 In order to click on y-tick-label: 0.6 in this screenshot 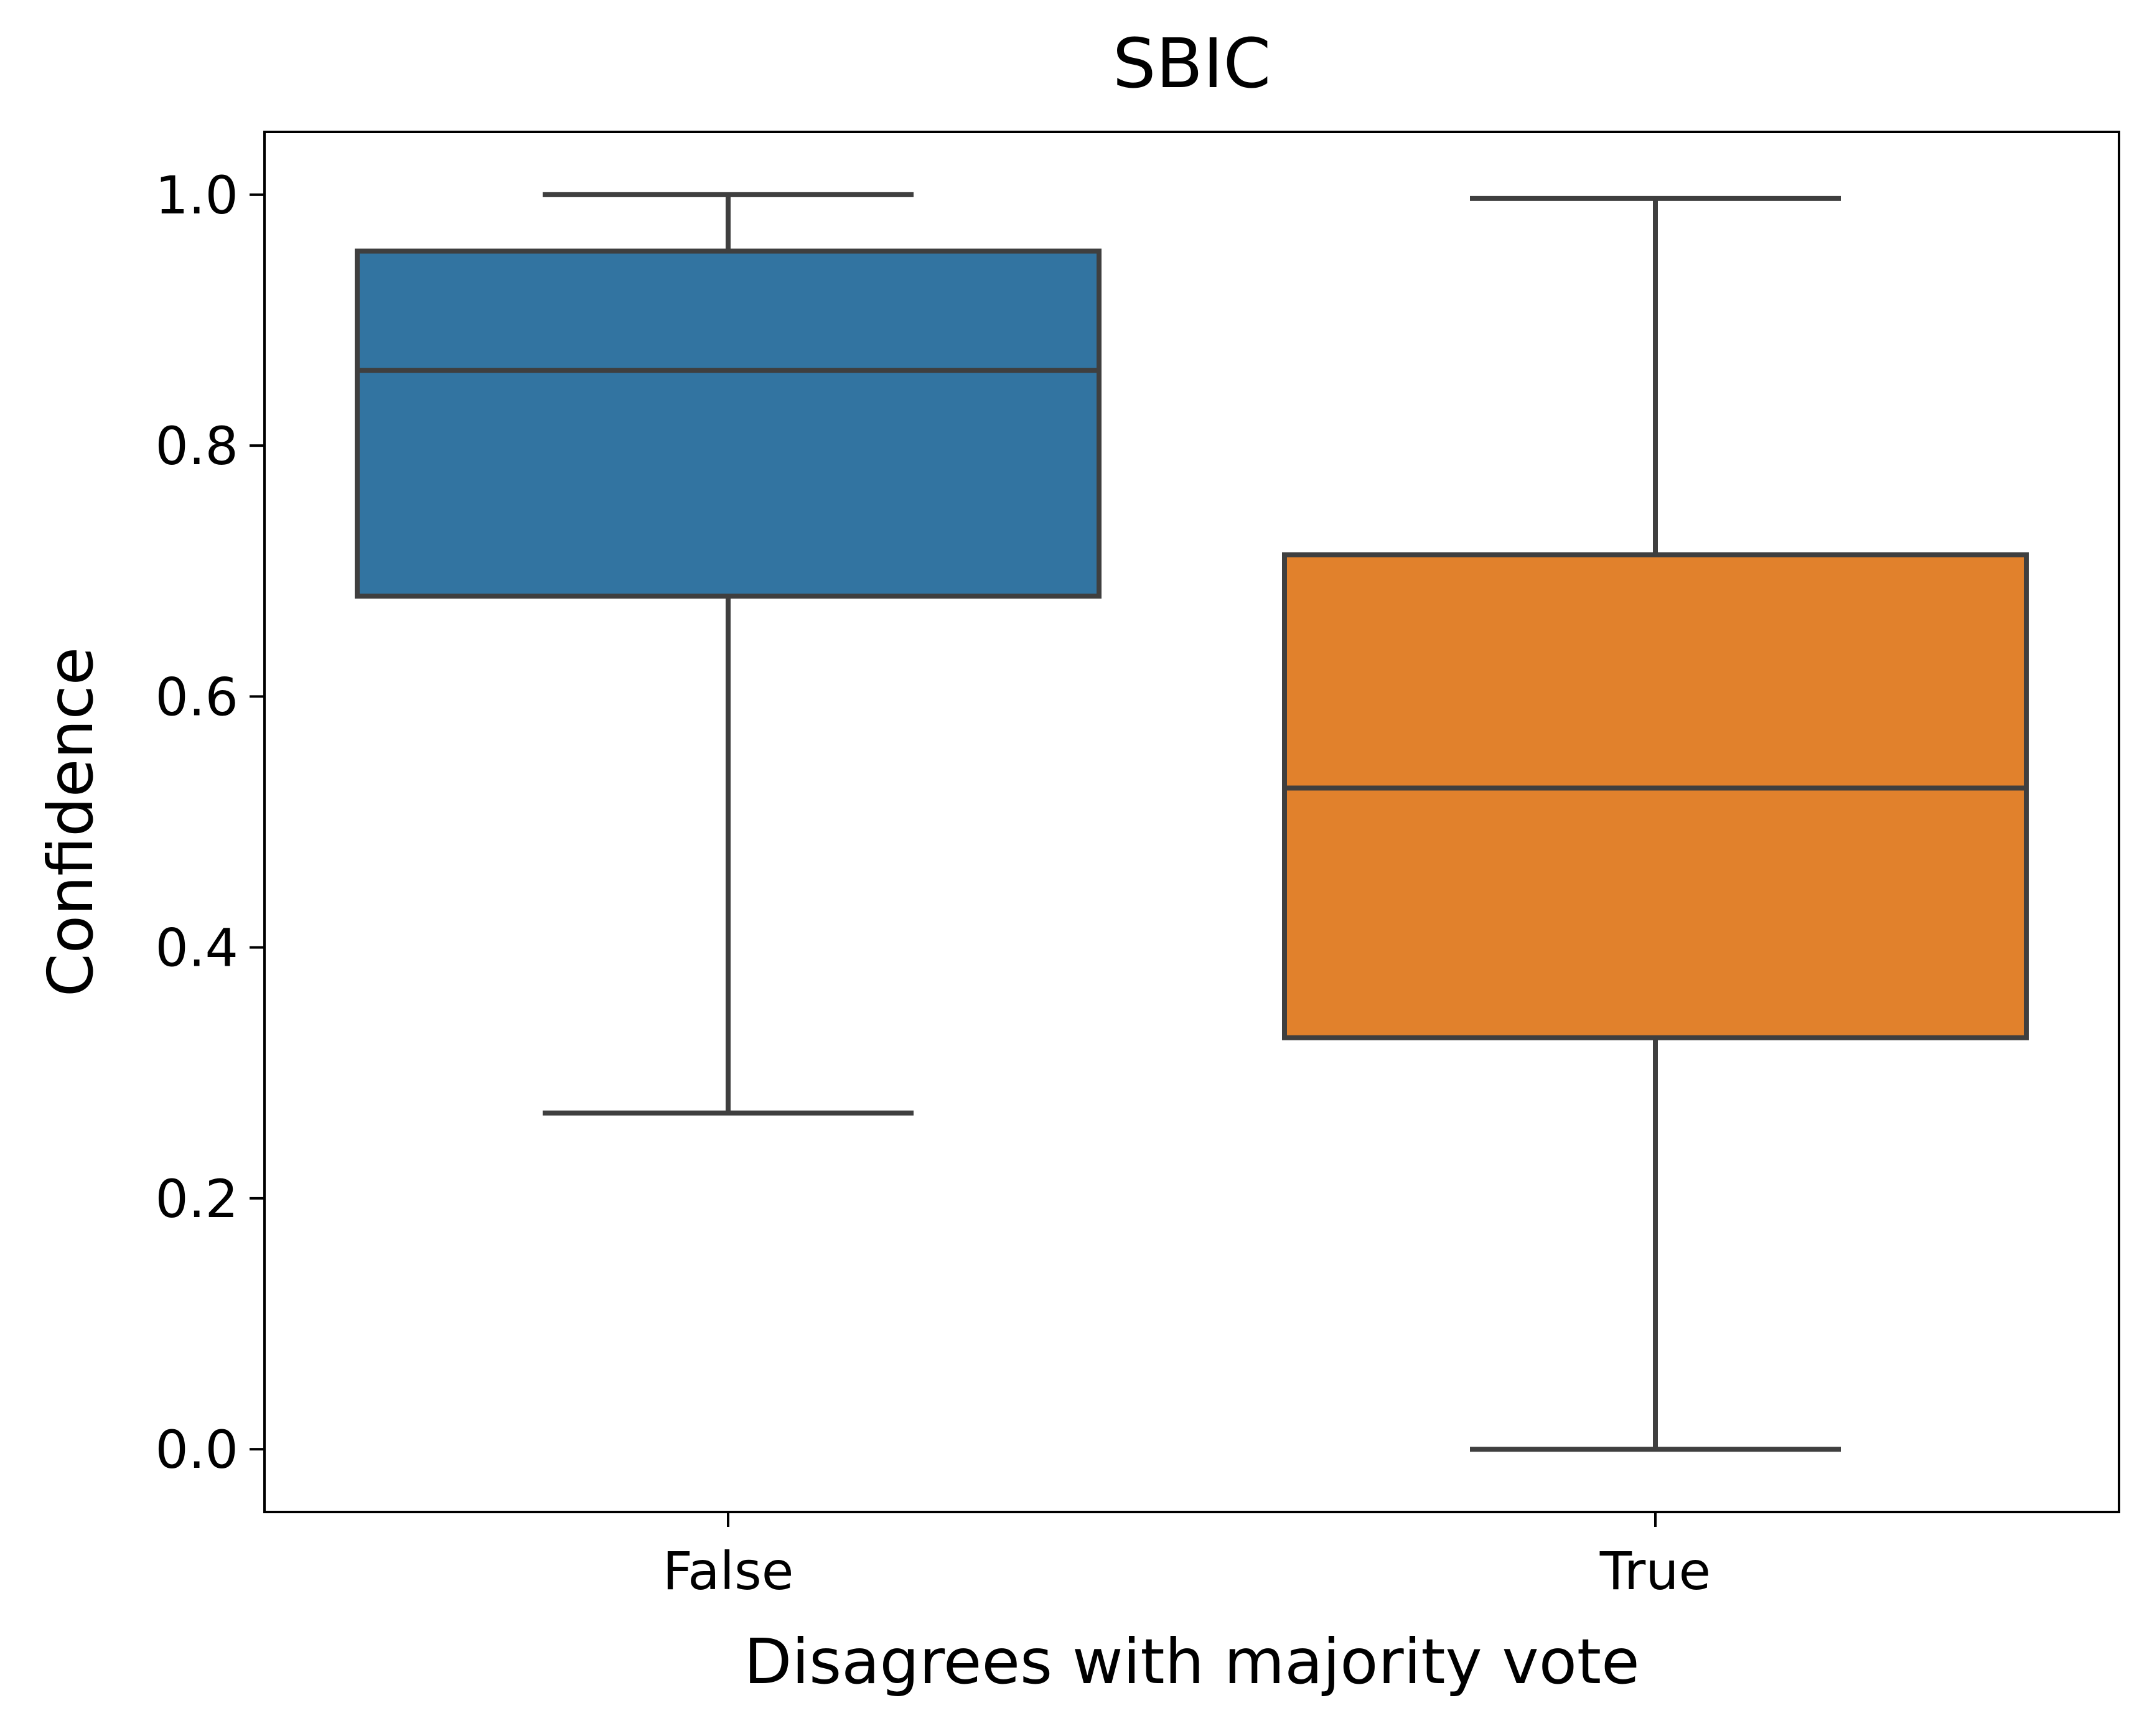, I will do `click(196, 696)`.